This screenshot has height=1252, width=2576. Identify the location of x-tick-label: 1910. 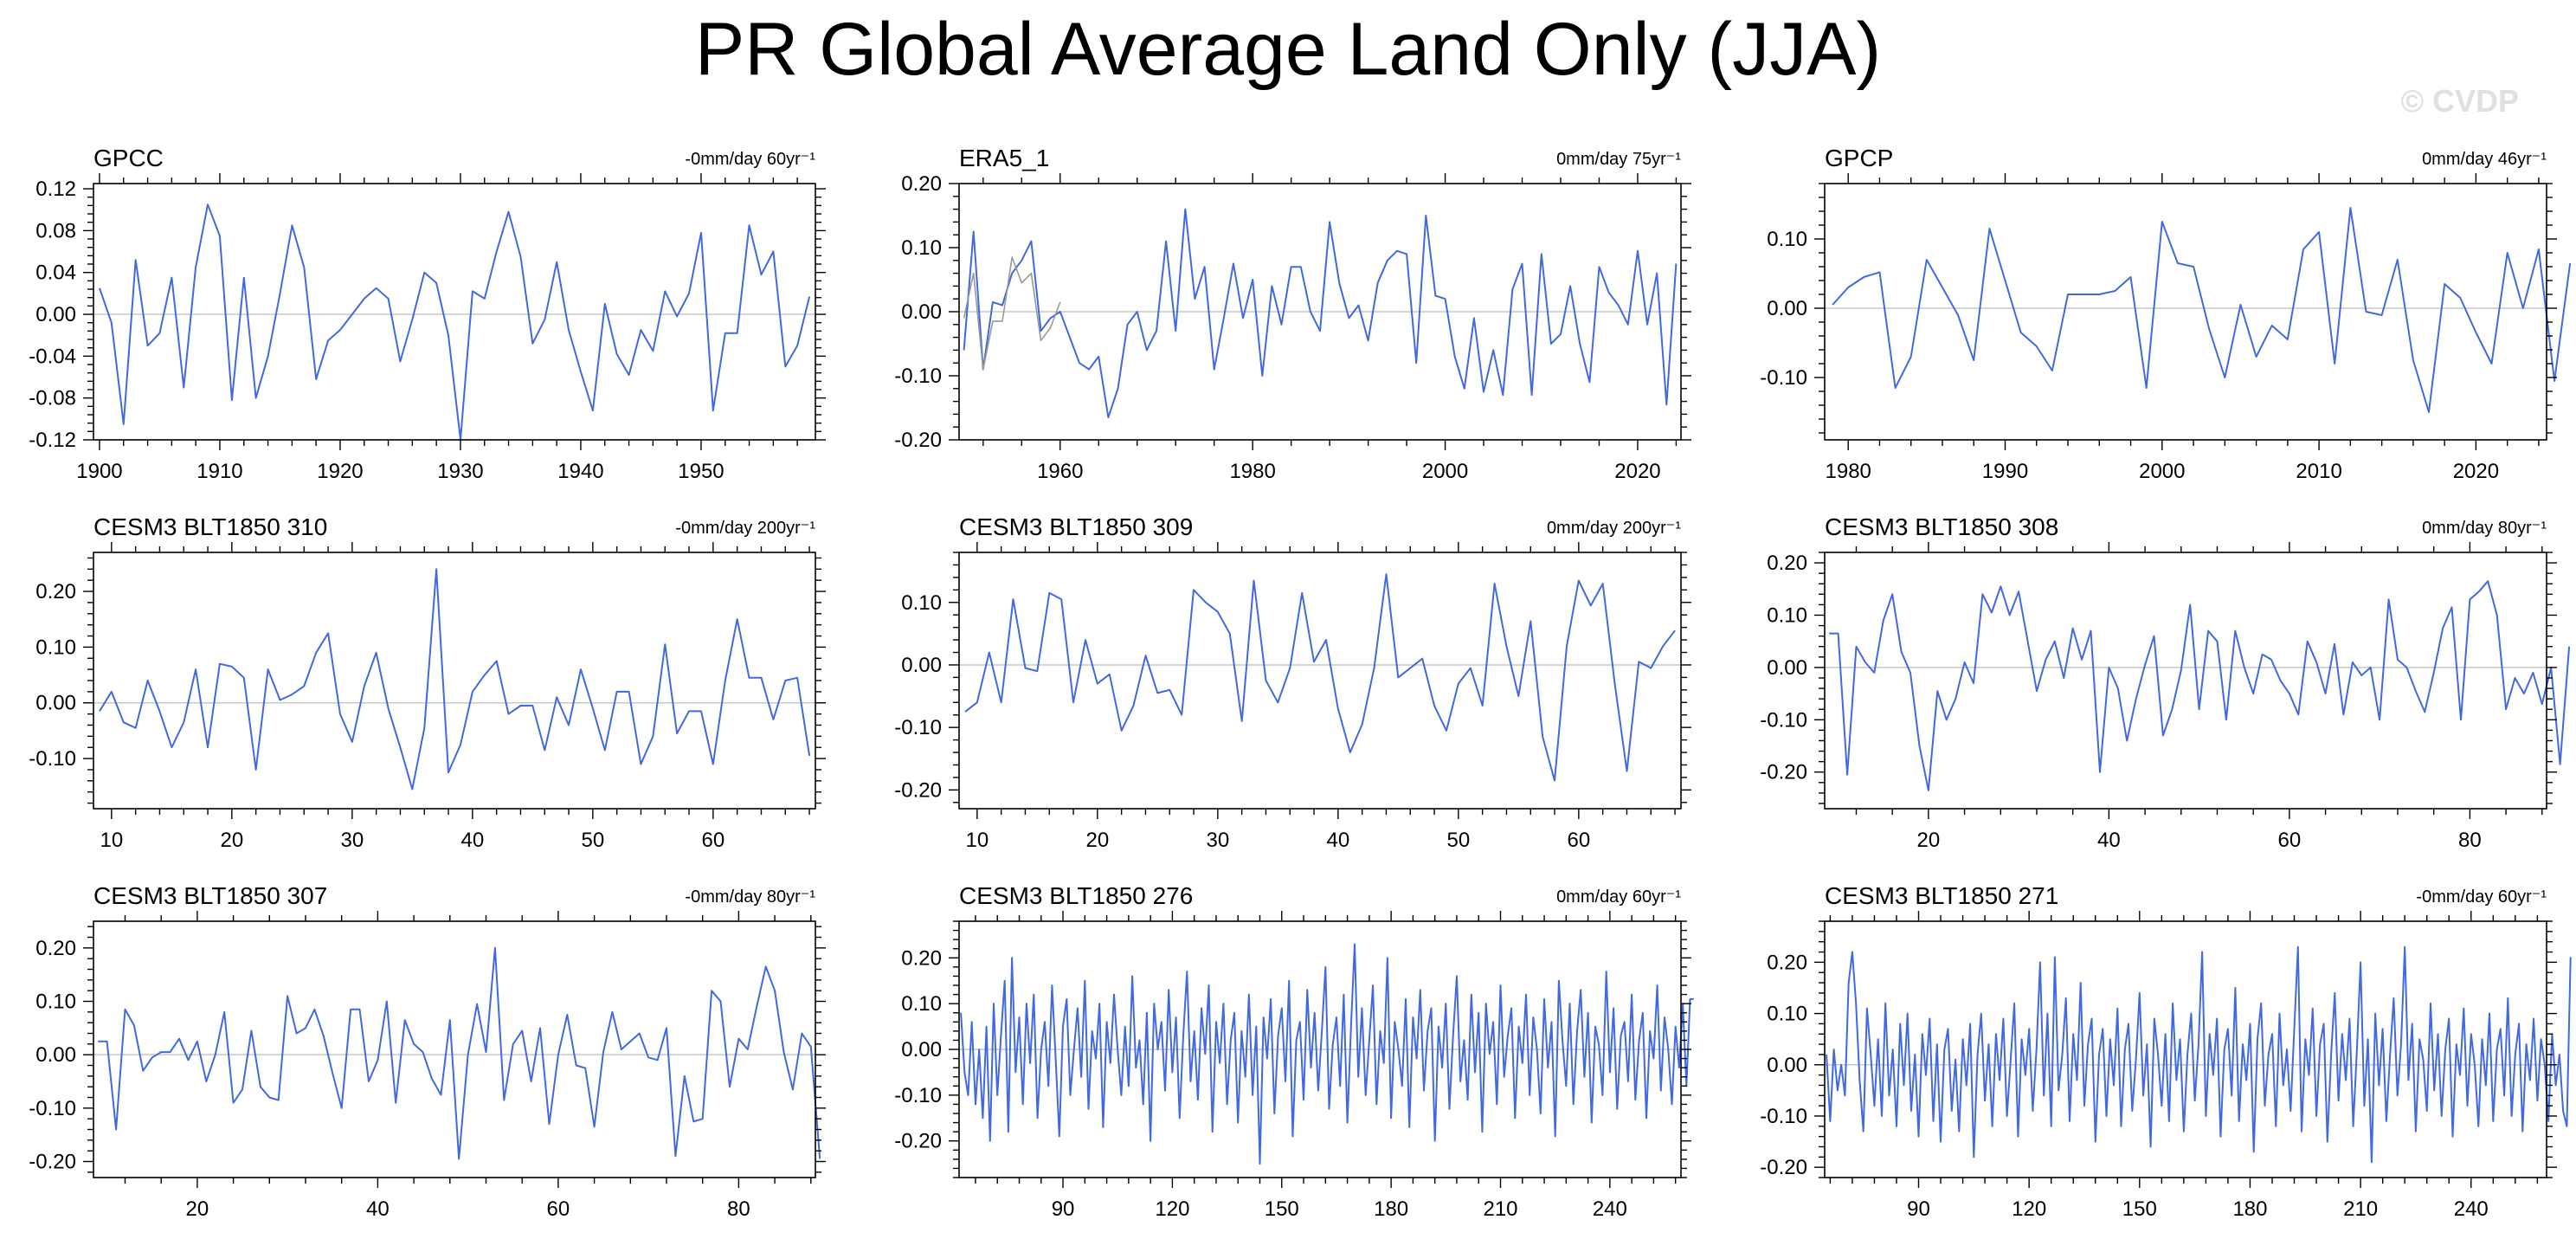
(219, 471).